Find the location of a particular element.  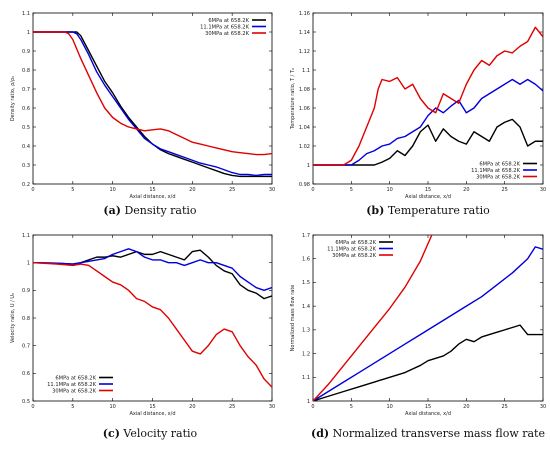

y-tick-label: 1.06 is located at coordinates (304, 109).